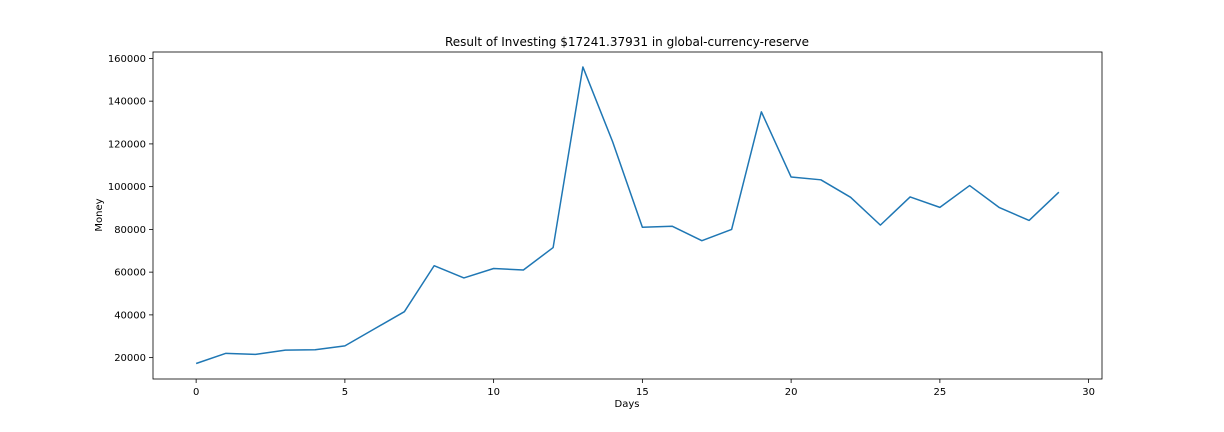 Image resolution: width=1224 pixels, height=432 pixels. I want to click on y-tick-label: 40000, so click(130, 315).